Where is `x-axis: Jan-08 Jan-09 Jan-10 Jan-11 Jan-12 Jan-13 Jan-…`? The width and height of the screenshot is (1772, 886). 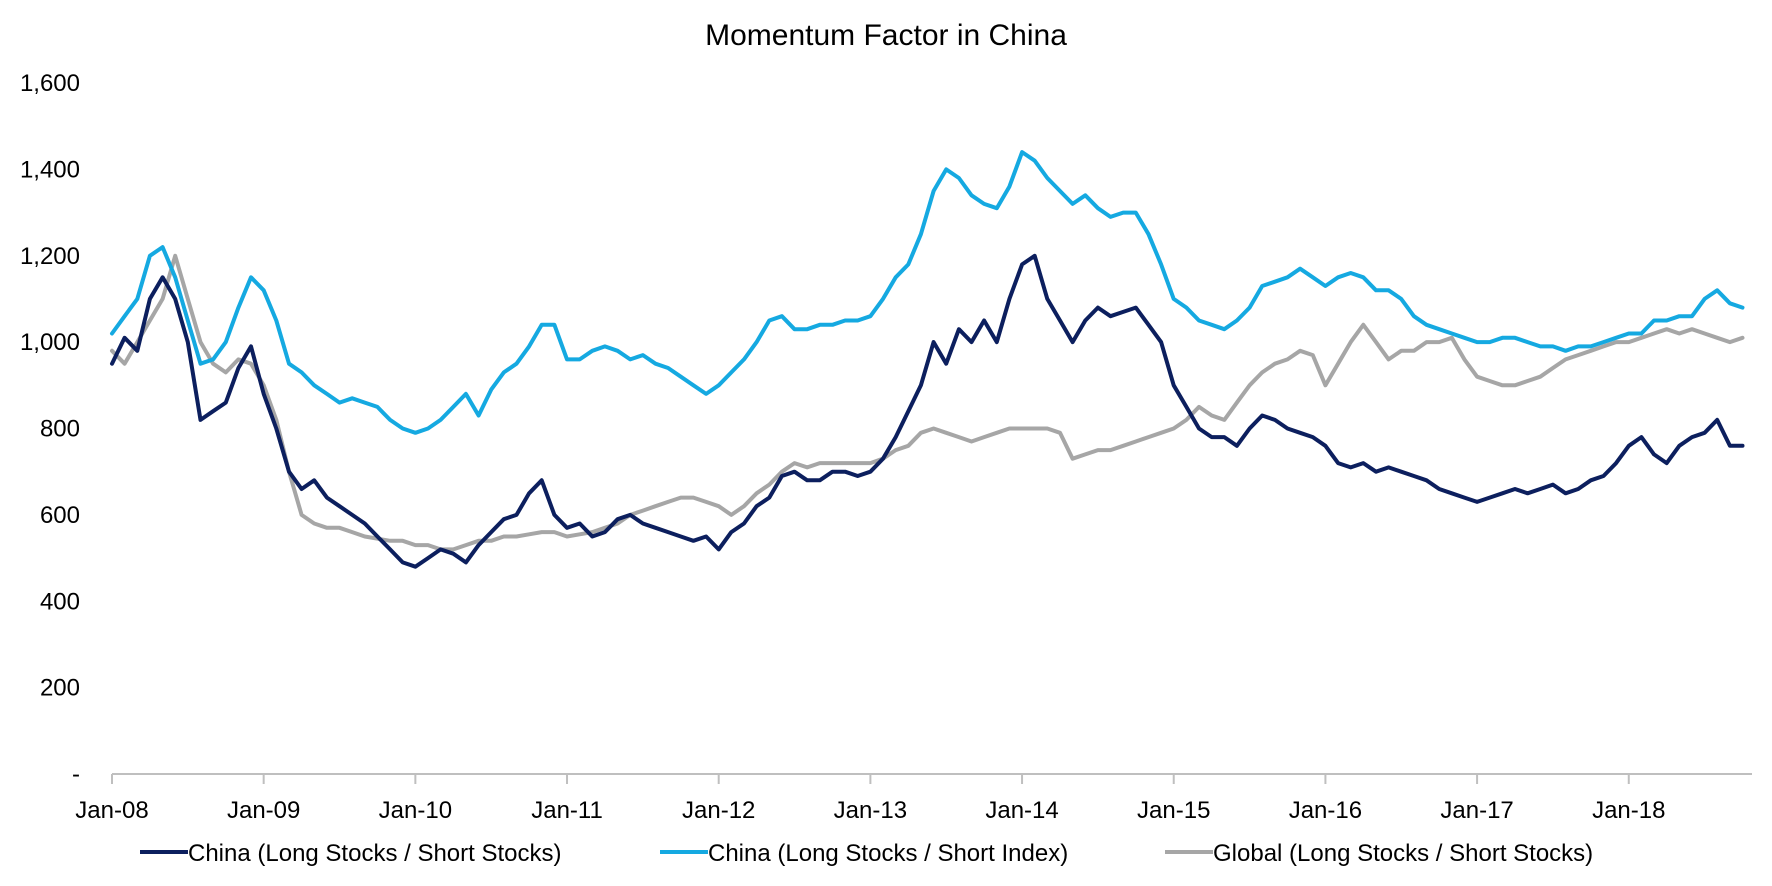 x-axis: Jan-08 Jan-09 Jan-10 Jan-11 Jan-12 Jan-13 Jan-… is located at coordinates (870, 799).